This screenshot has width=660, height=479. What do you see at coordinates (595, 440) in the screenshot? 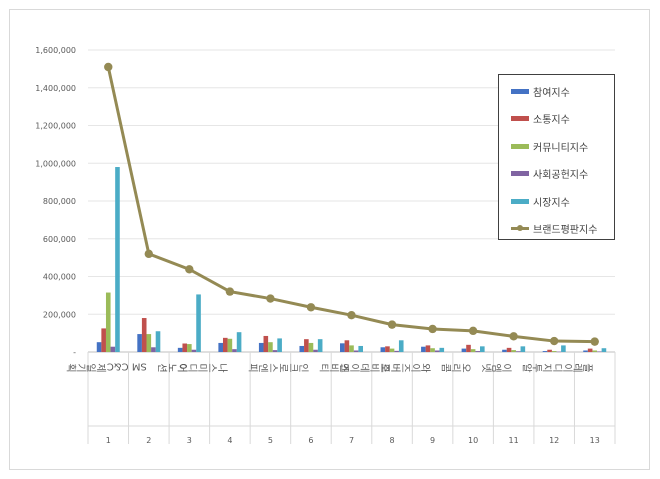
I see `category-index: 13` at bounding box center [595, 440].